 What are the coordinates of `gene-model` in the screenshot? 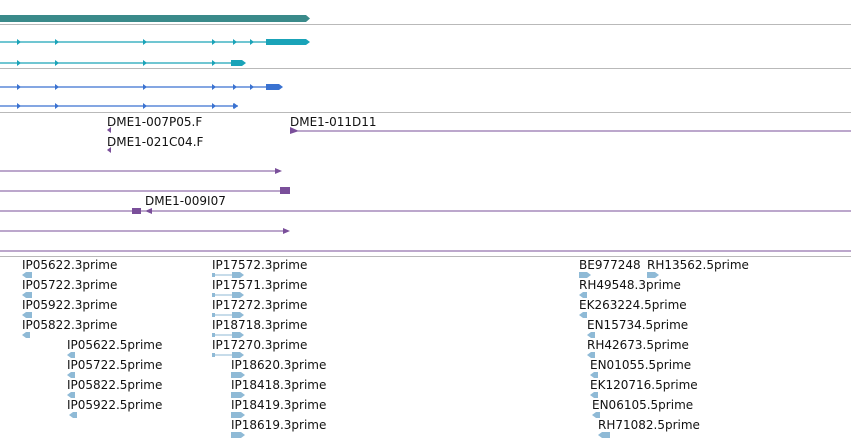 It's located at (155, 18).